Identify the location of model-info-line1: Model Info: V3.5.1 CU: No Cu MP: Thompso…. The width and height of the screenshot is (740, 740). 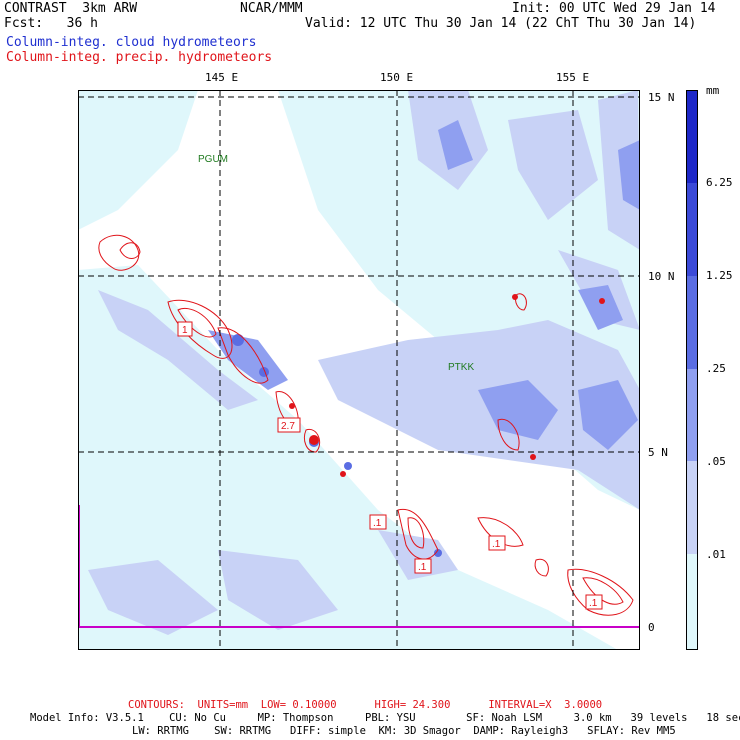
(385, 718).